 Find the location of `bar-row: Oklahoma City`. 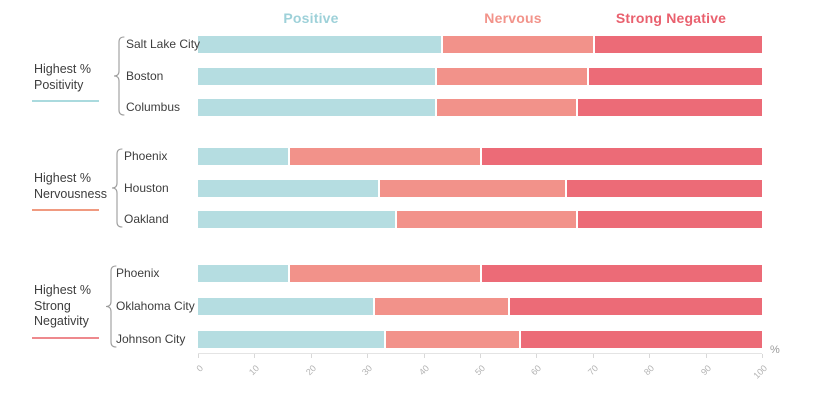

bar-row: Oklahoma City is located at coordinates (439, 306).